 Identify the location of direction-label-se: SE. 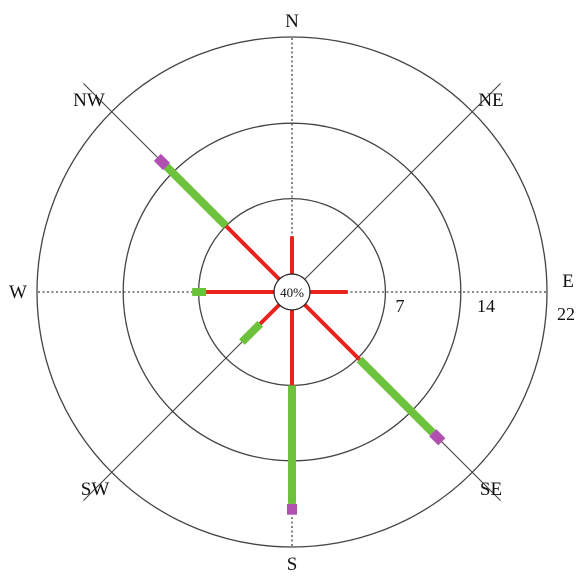
(491, 489).